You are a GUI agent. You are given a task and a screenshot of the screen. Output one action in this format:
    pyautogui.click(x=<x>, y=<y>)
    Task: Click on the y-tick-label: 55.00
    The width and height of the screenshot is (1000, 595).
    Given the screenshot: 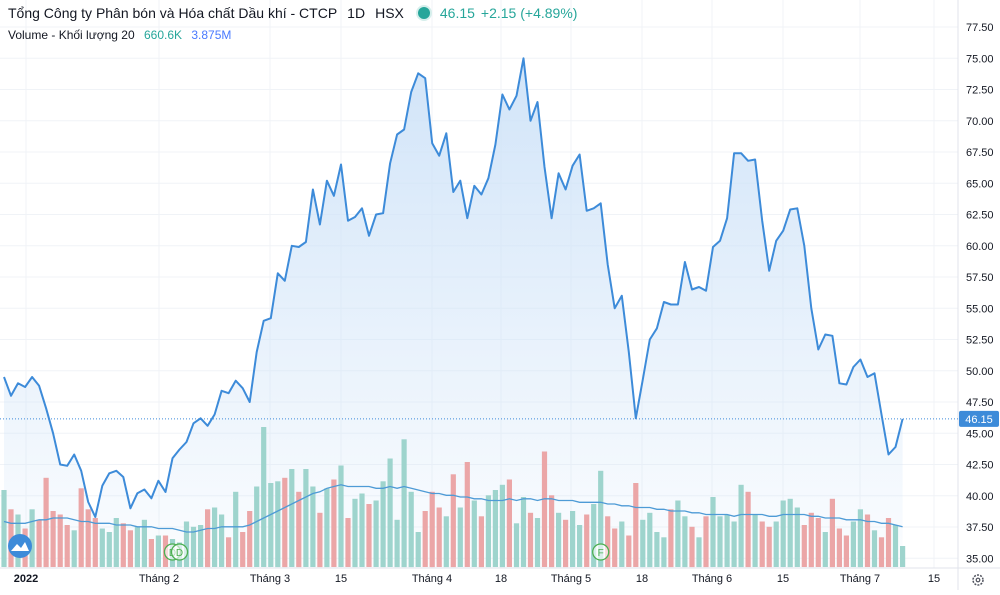 What is the action you would take?
    pyautogui.click(x=980, y=309)
    